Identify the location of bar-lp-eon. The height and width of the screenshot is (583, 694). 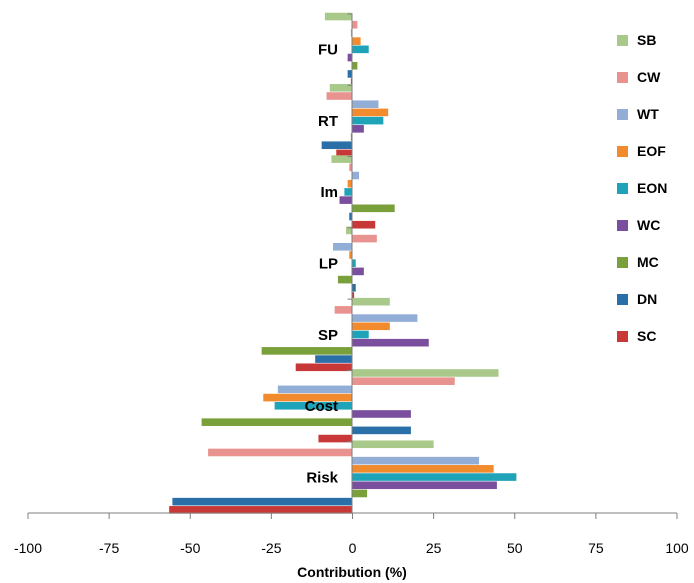
(354, 263).